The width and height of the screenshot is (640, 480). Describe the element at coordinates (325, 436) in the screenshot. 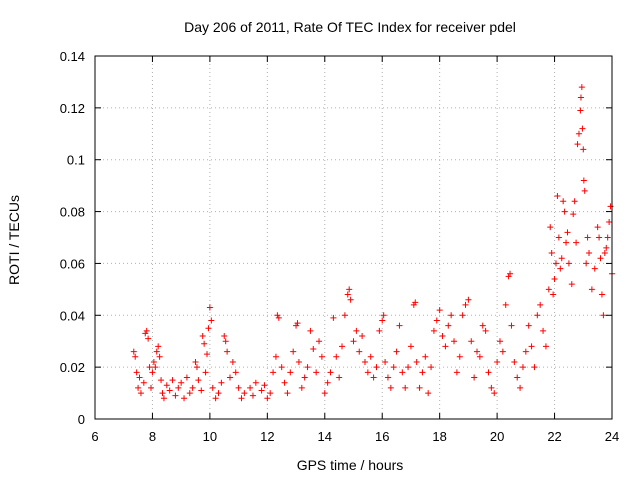

I see `x-tick-label: 14` at that location.